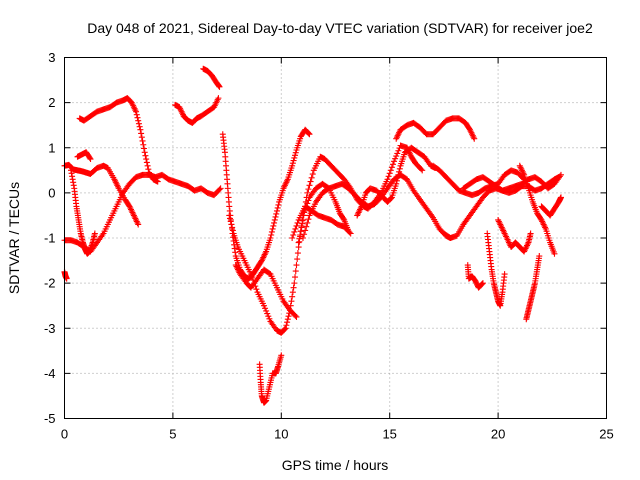  What do you see at coordinates (50, 328) in the screenshot?
I see `y-tick-label: -3` at bounding box center [50, 328].